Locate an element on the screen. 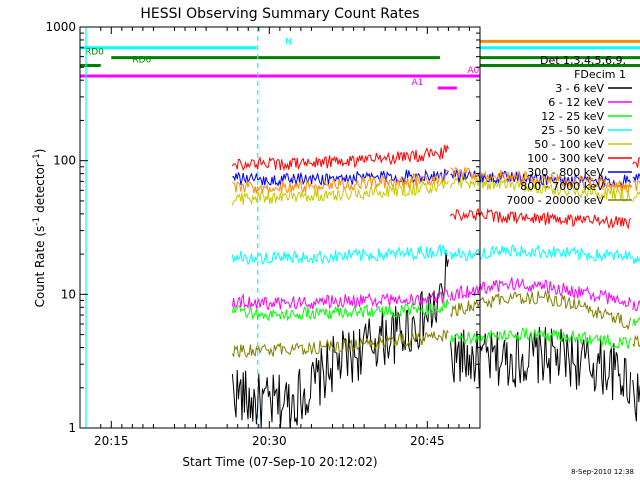 This screenshot has height=480, width=640. series-line-800to7000kev is located at coordinates (340, 182).